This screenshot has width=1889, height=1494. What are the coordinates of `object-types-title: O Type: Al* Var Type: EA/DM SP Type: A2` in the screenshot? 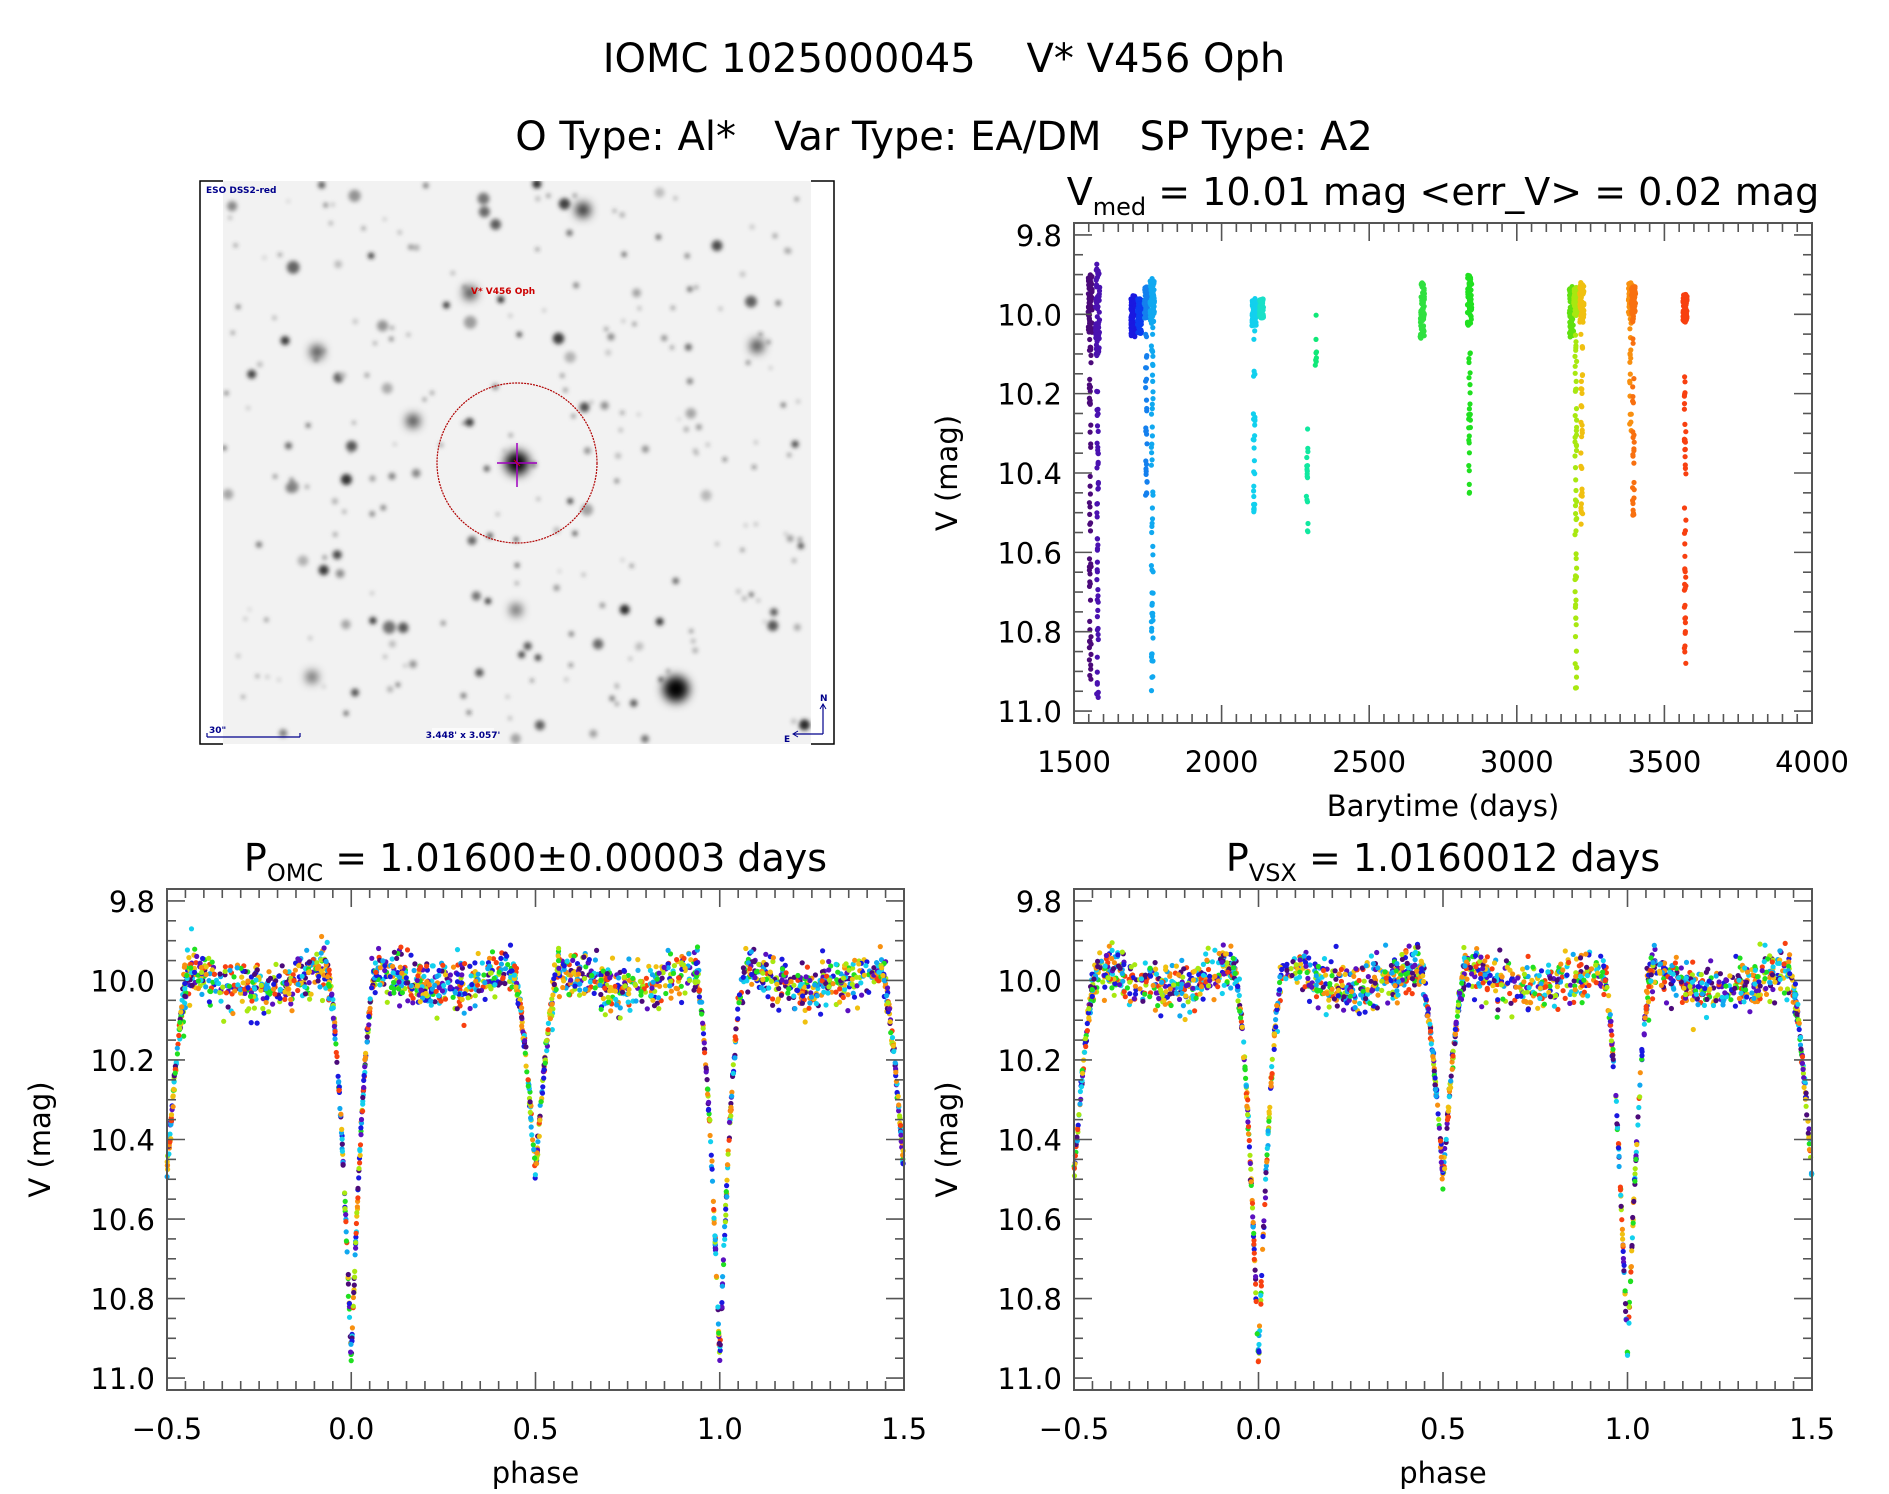 It's located at (944, 137).